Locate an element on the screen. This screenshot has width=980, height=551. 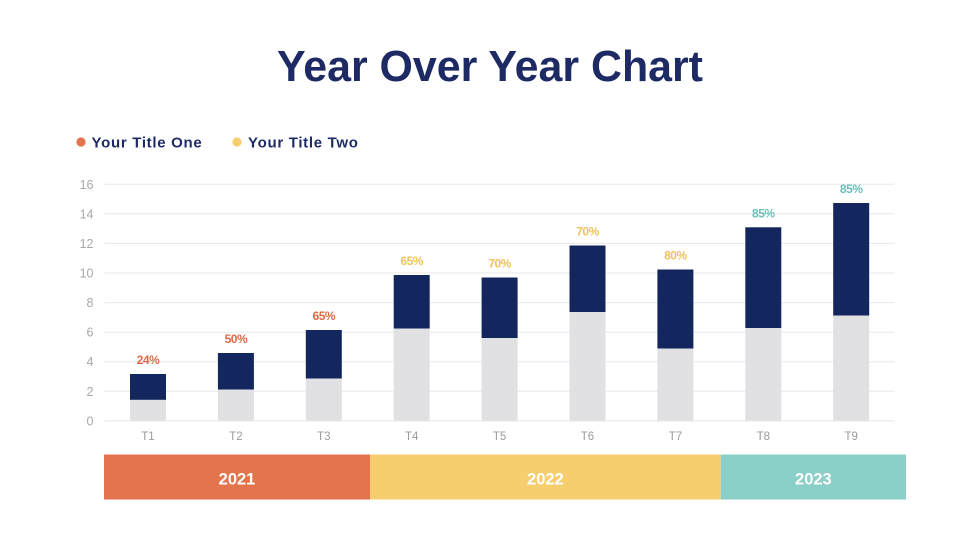
svg-text: T8 is located at coordinates (763, 437).